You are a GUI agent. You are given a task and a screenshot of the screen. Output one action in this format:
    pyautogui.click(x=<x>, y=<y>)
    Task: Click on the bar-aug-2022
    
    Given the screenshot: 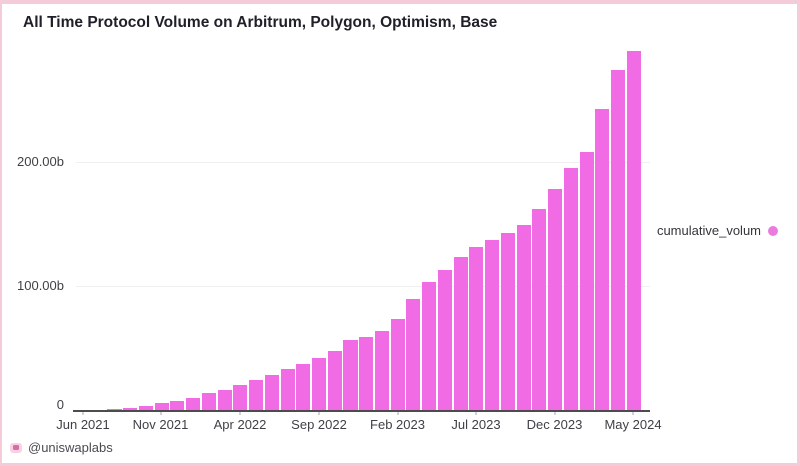 What is the action you would take?
    pyautogui.click(x=303, y=387)
    